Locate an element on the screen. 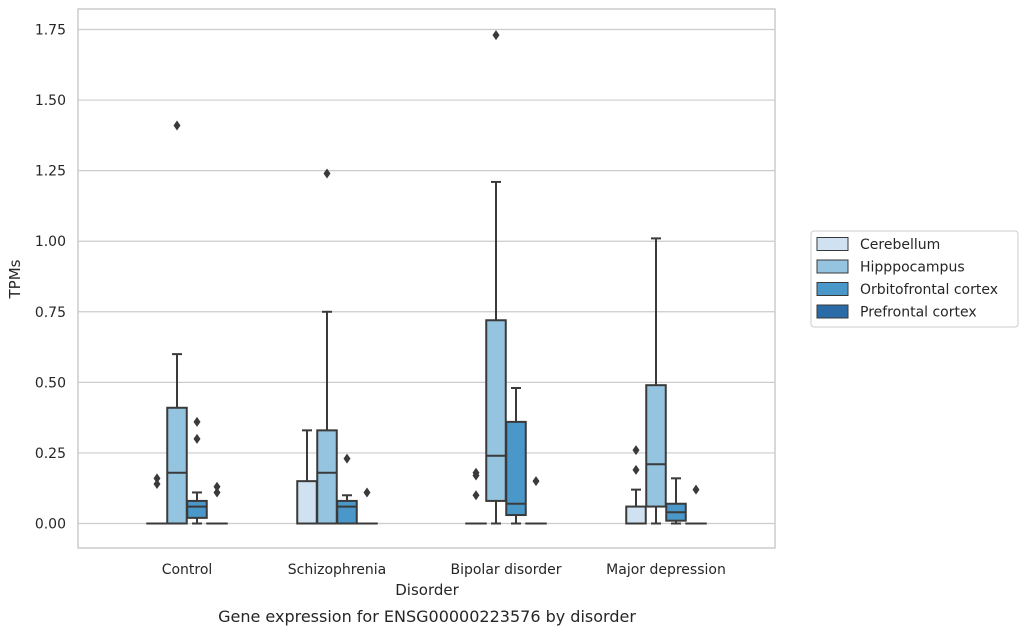  y-tick-labels: 0.00 0.25 0.50 0.75 1.00 1.25 1.50 1.75 is located at coordinates (50, 278).